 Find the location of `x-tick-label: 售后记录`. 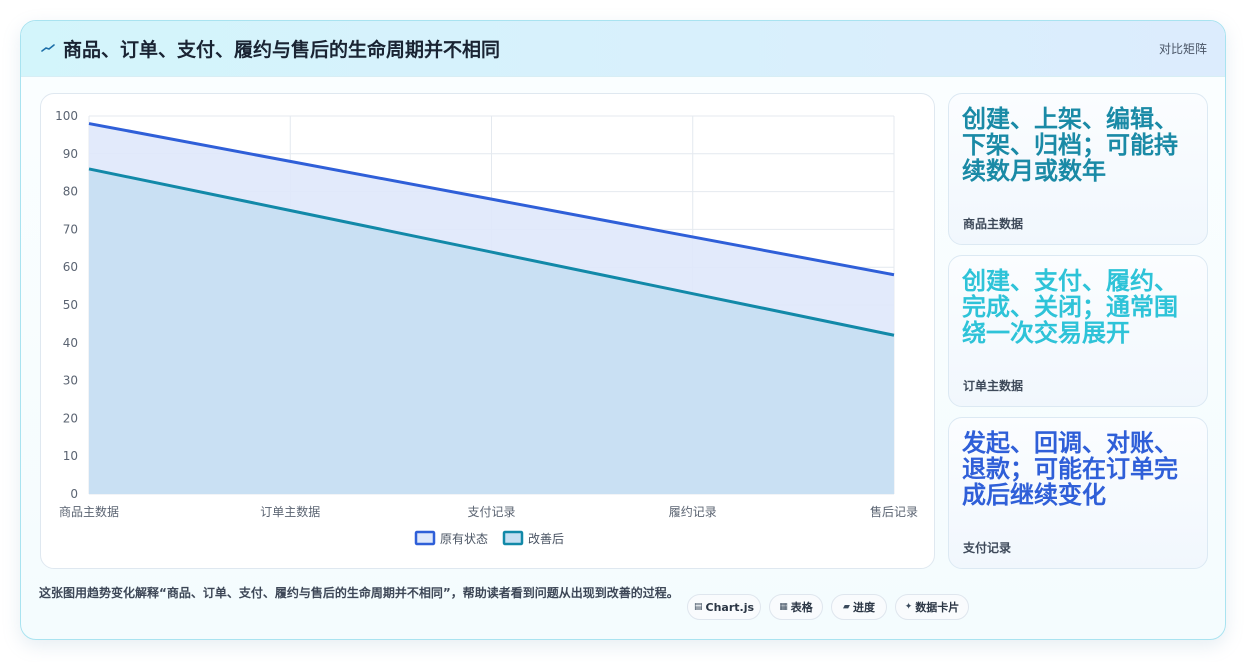

x-tick-label: 售后记录 is located at coordinates (894, 511).